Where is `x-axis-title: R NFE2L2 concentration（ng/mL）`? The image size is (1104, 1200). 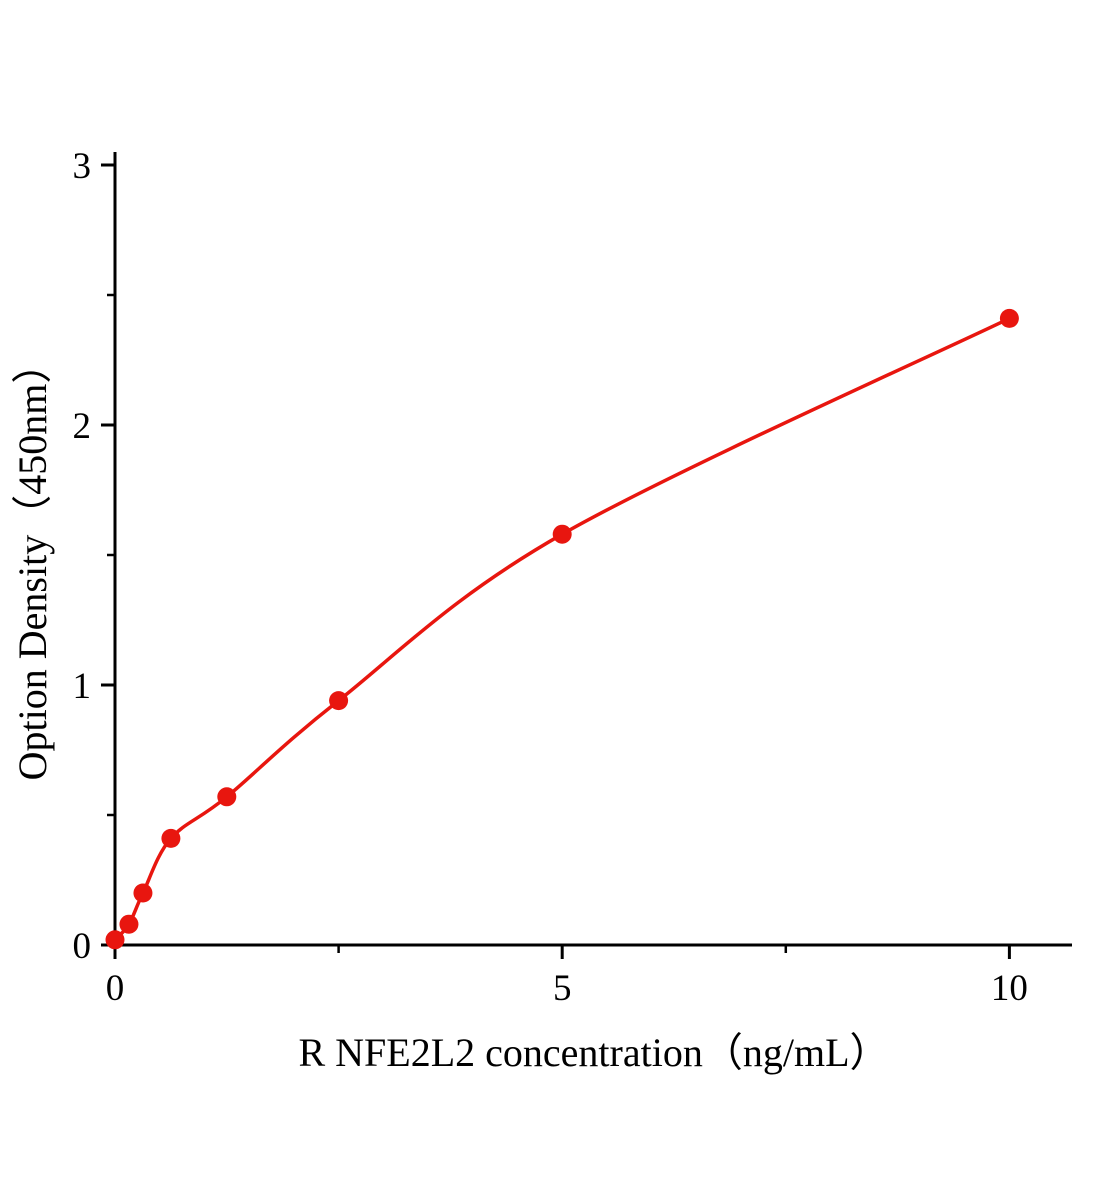 x-axis-title: R NFE2L2 concentration（ng/mL） is located at coordinates (593, 1052).